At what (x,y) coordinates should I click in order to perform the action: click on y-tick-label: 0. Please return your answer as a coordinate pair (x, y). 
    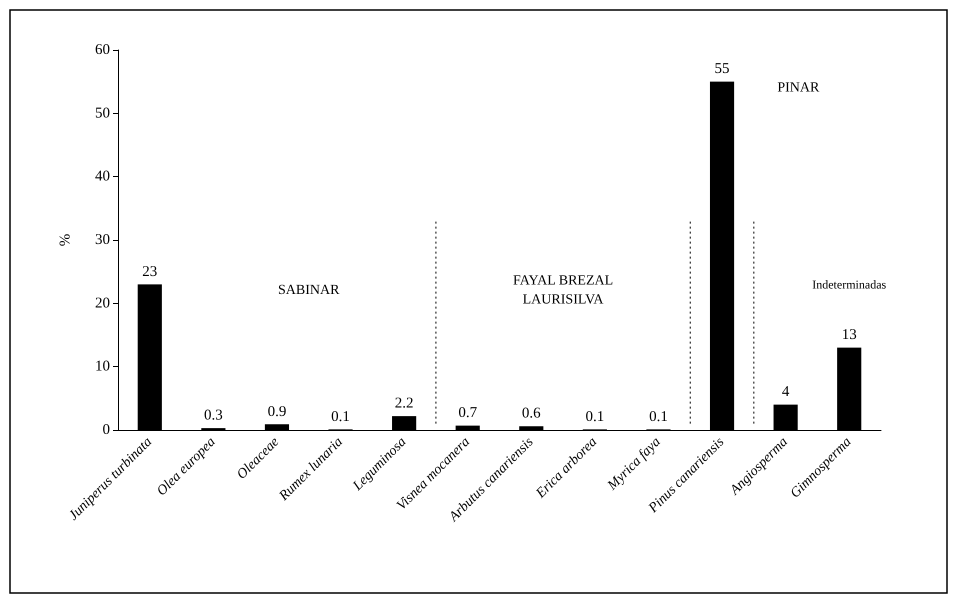
    Looking at the image, I should click on (106, 430).